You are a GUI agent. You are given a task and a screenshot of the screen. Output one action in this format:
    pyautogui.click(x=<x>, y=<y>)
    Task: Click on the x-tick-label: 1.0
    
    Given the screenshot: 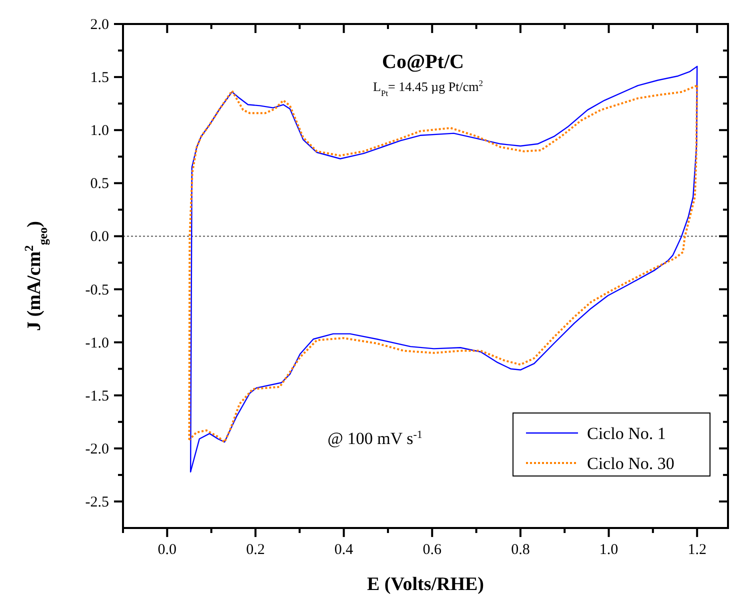 What is the action you would take?
    pyautogui.click(x=608, y=550)
    